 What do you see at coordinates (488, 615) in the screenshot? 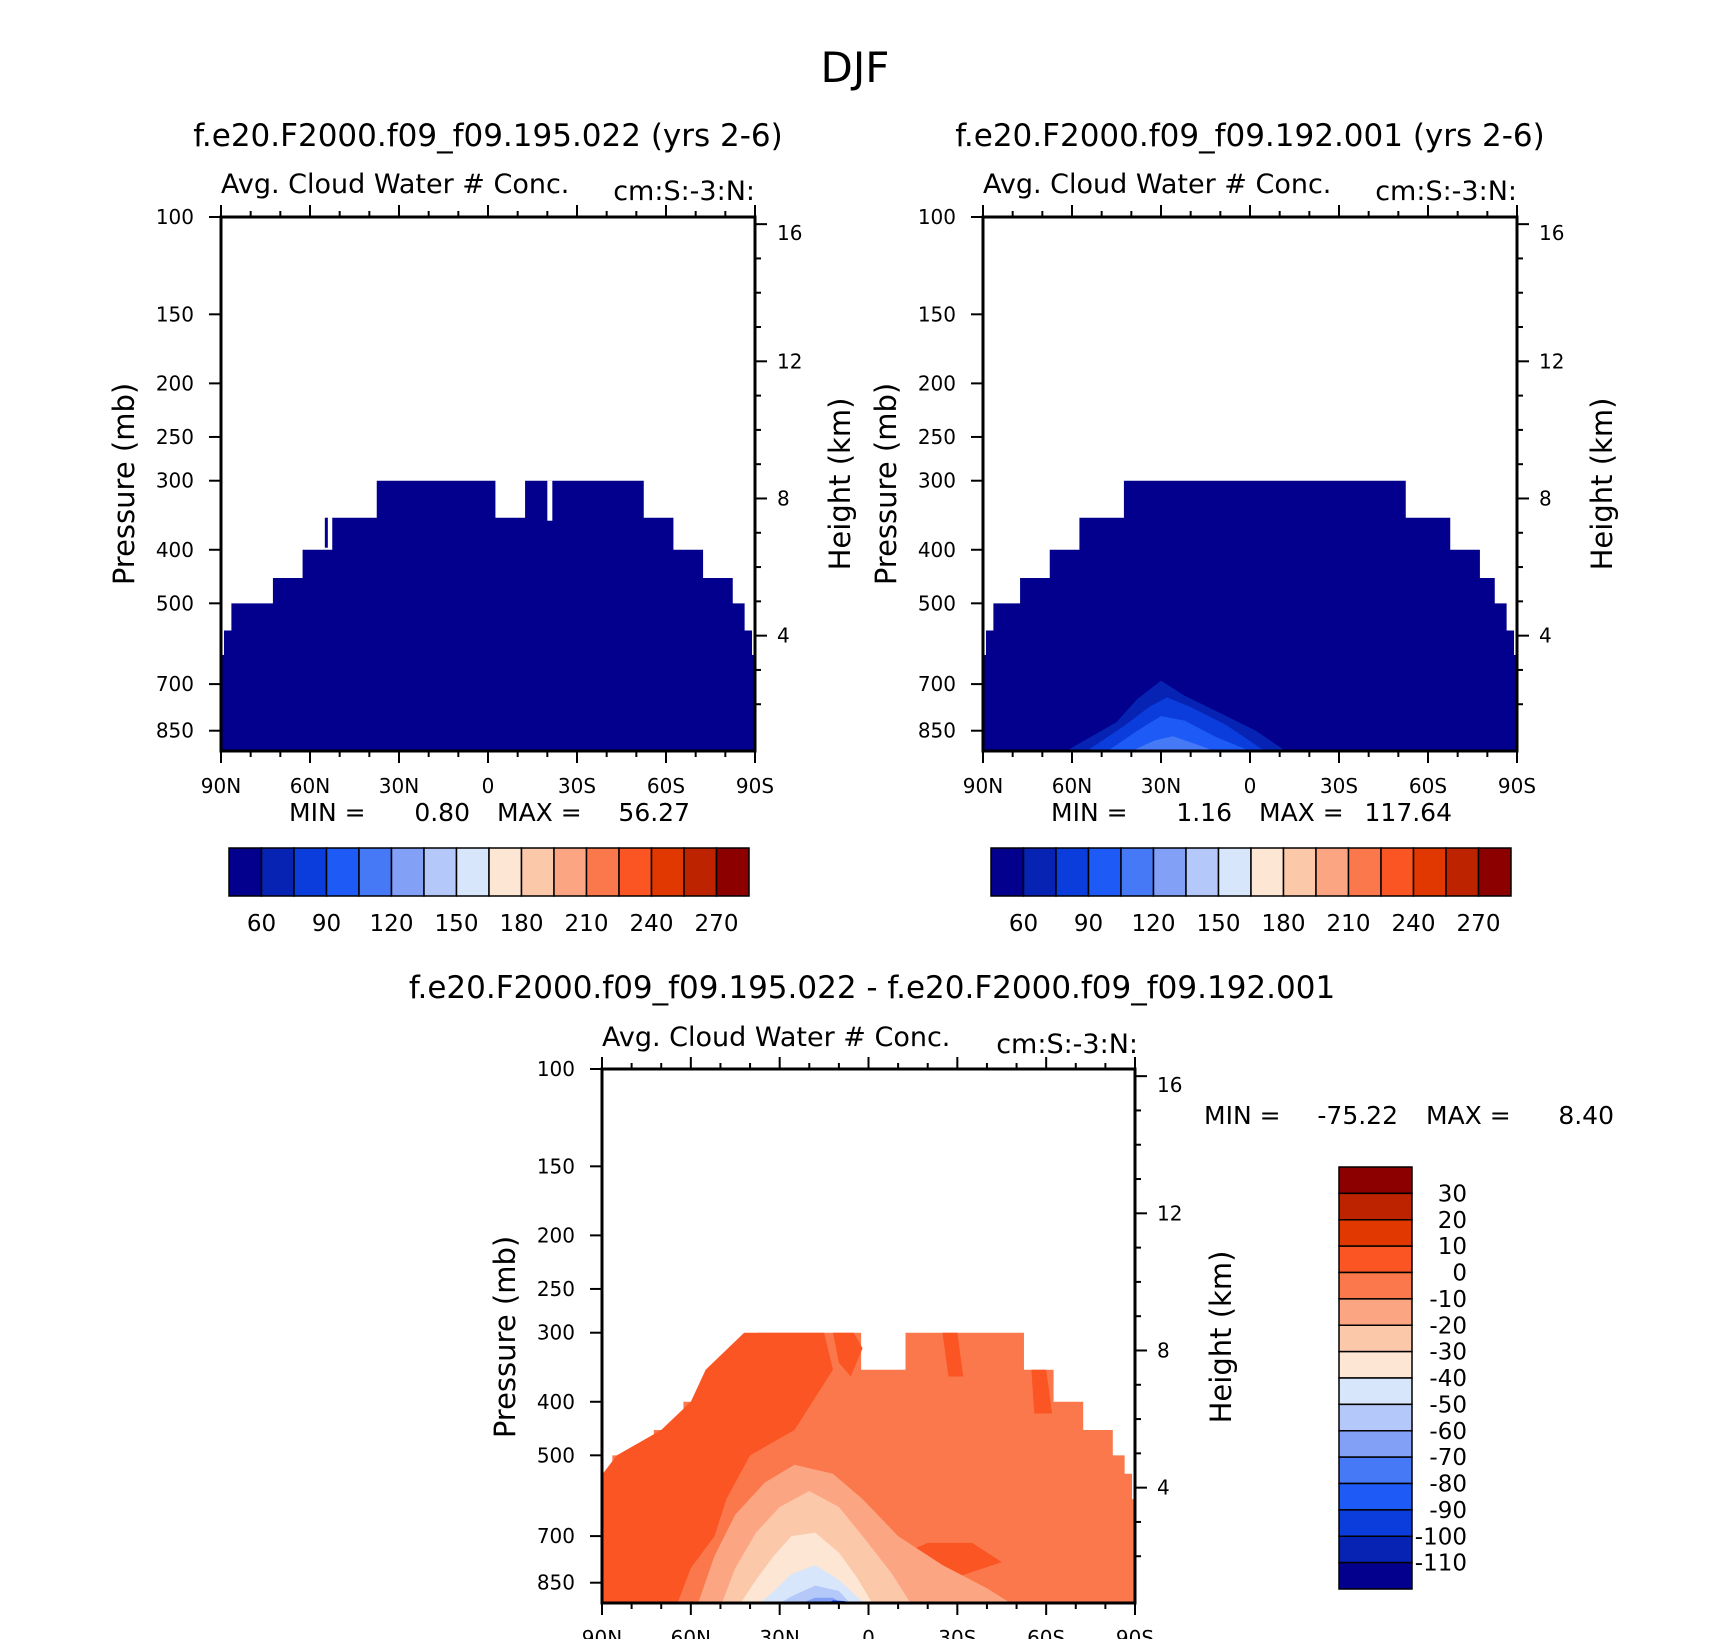
I see `panel-1-field` at bounding box center [488, 615].